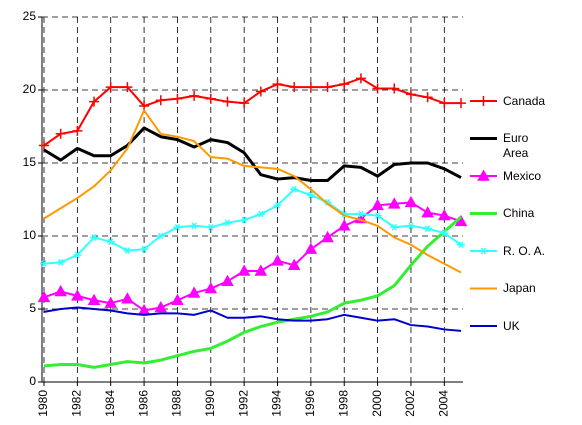 The image size is (582, 425). I want to click on y-tick-label: 5, so click(32, 308).